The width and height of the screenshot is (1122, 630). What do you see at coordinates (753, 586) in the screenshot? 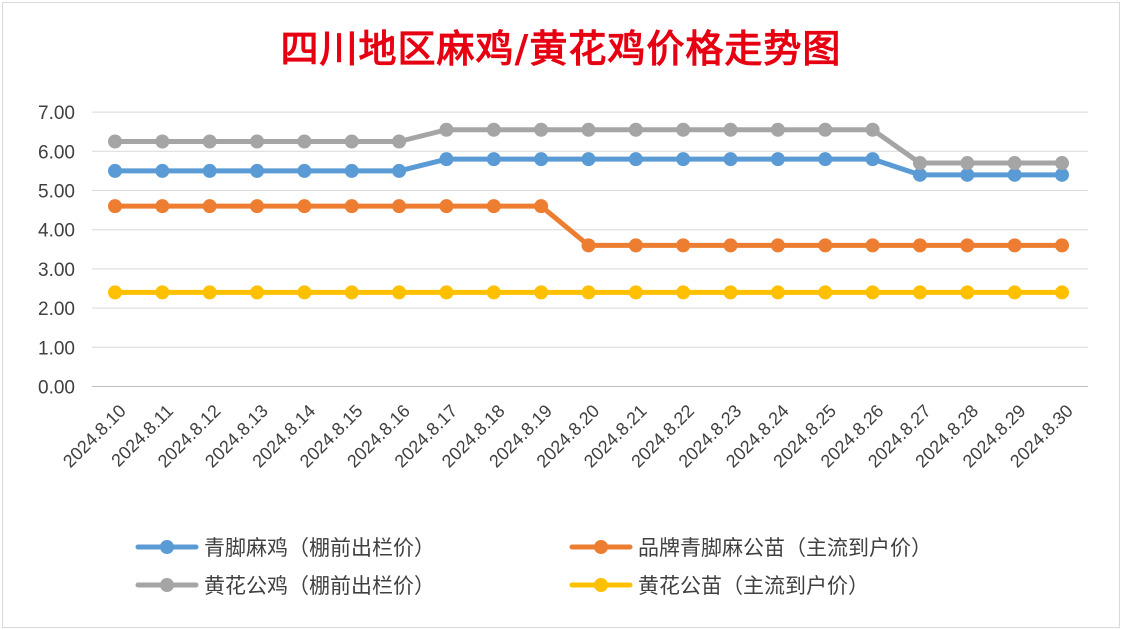
I see `legend-label: 黄花公苗（主流到户价）` at bounding box center [753, 586].